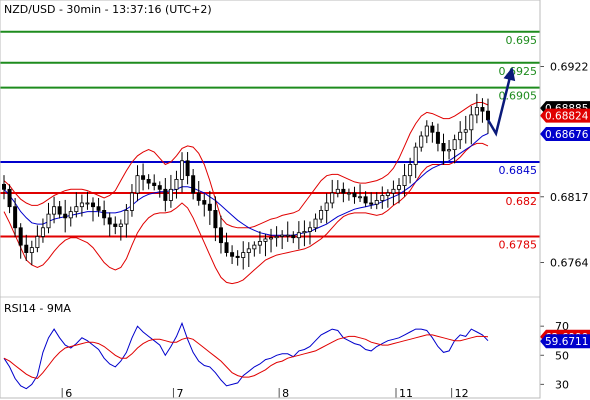  Describe the element at coordinates (518, 71) in the screenshot. I see `level-label-1: 0.6925` at that location.